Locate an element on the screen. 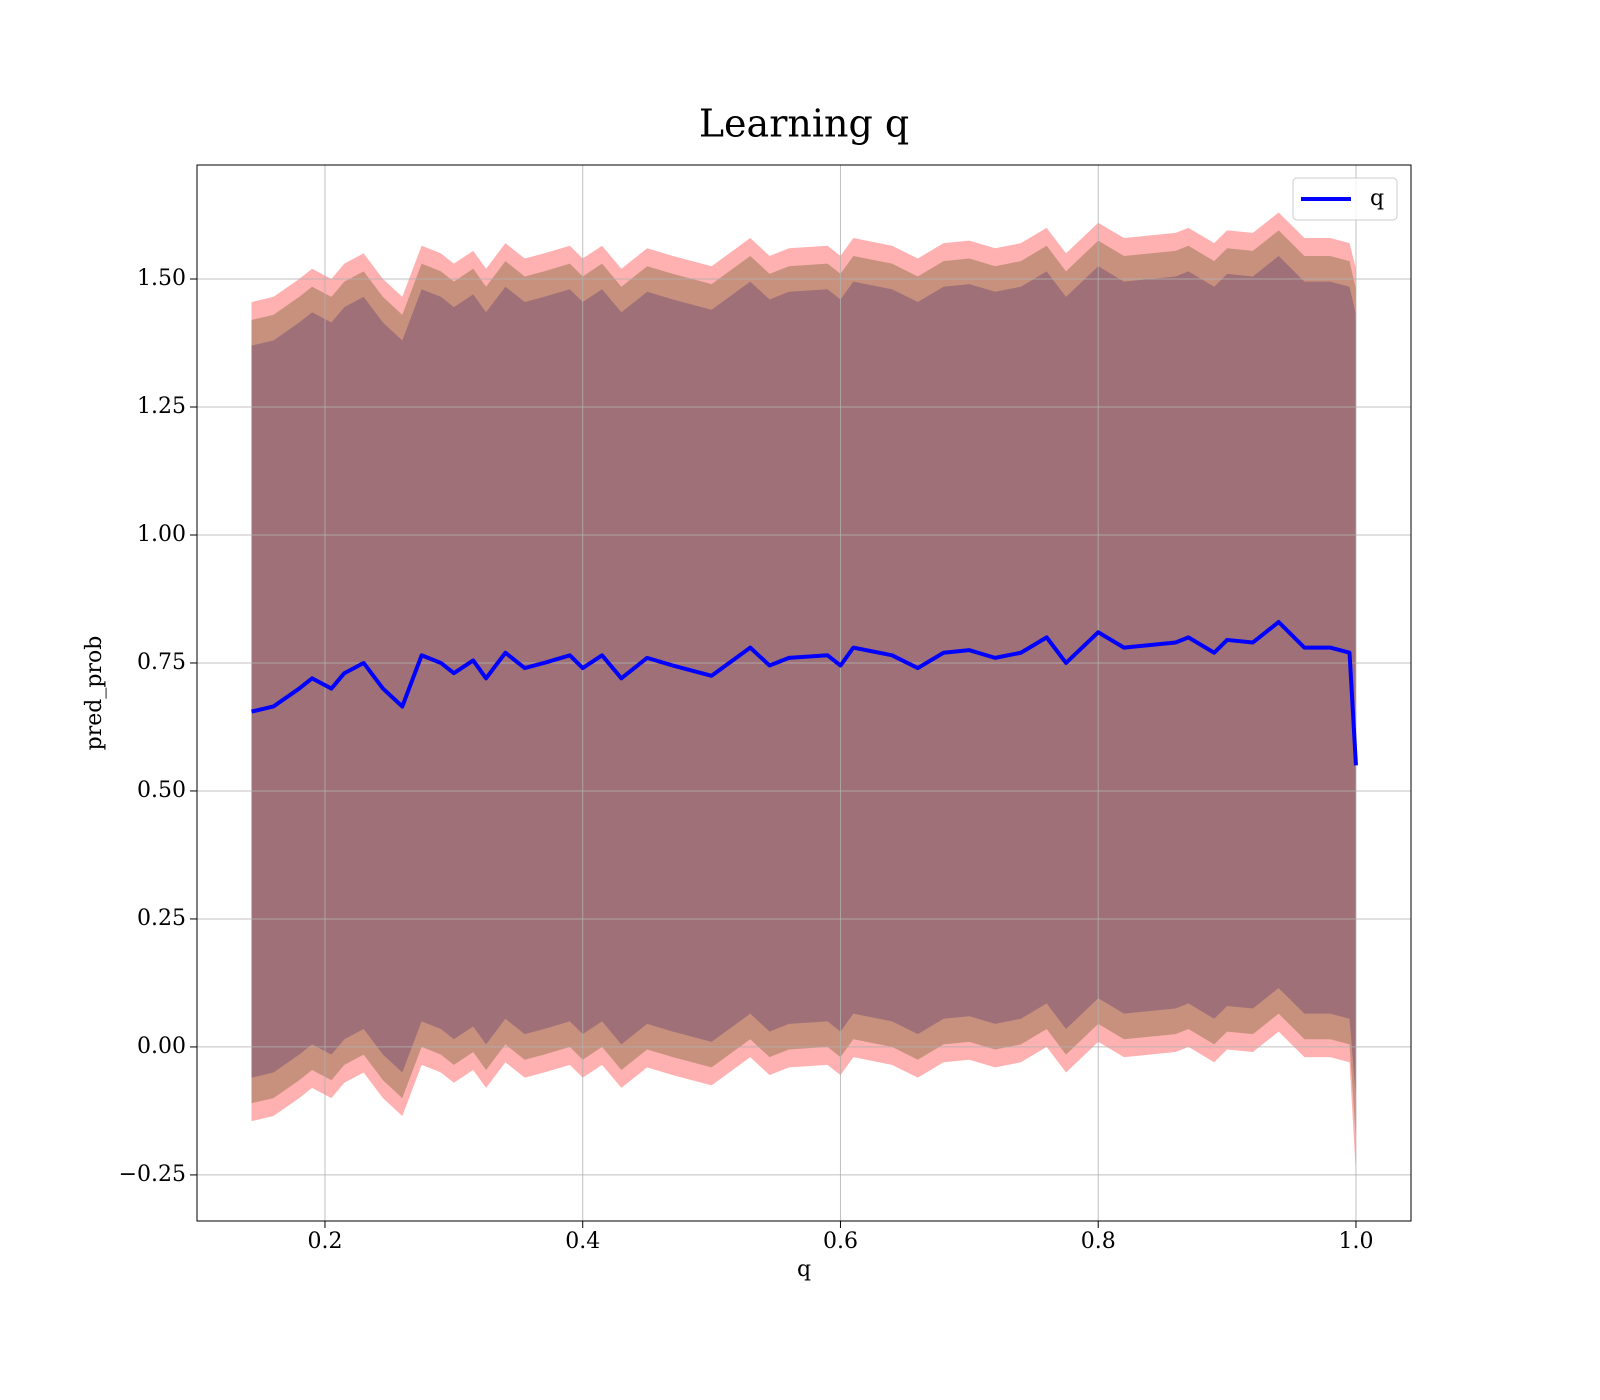  x-tick-label: 1.0 is located at coordinates (1355, 1241).